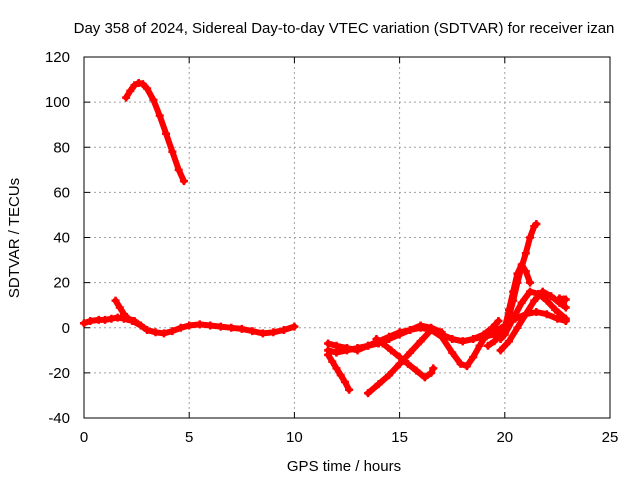 Image resolution: width=640 pixels, height=480 pixels. Describe the element at coordinates (14, 238) in the screenshot. I see `y-axis-label: SDTVAR / TECUs` at that location.